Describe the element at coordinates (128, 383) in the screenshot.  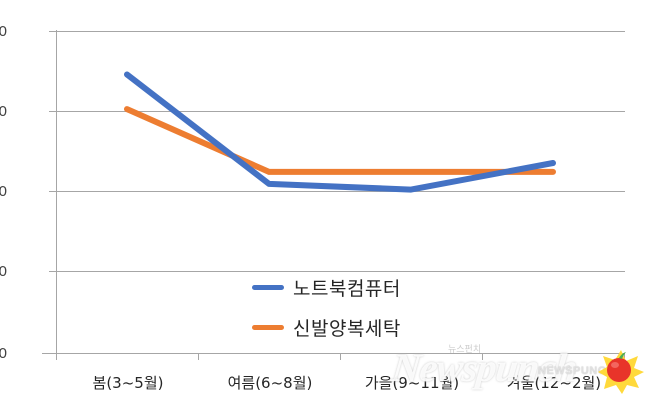
I see `x-axis-label-spring: 봄(3~5월)` at that location.